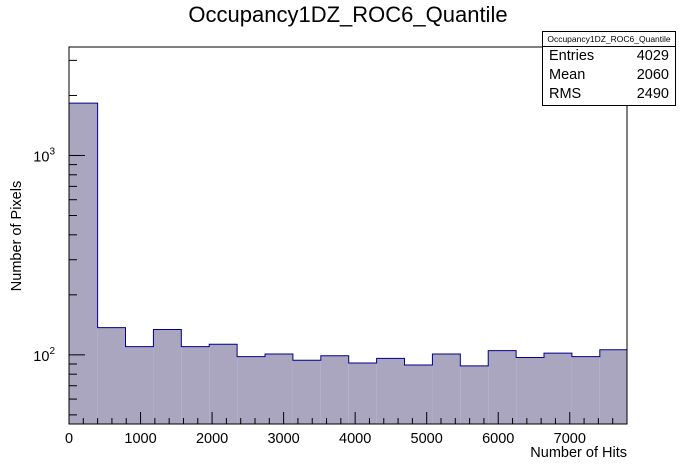 Image resolution: width=696 pixels, height=472 pixels. Describe the element at coordinates (652, 94) in the screenshot. I see `stats-value: 2490` at that location.